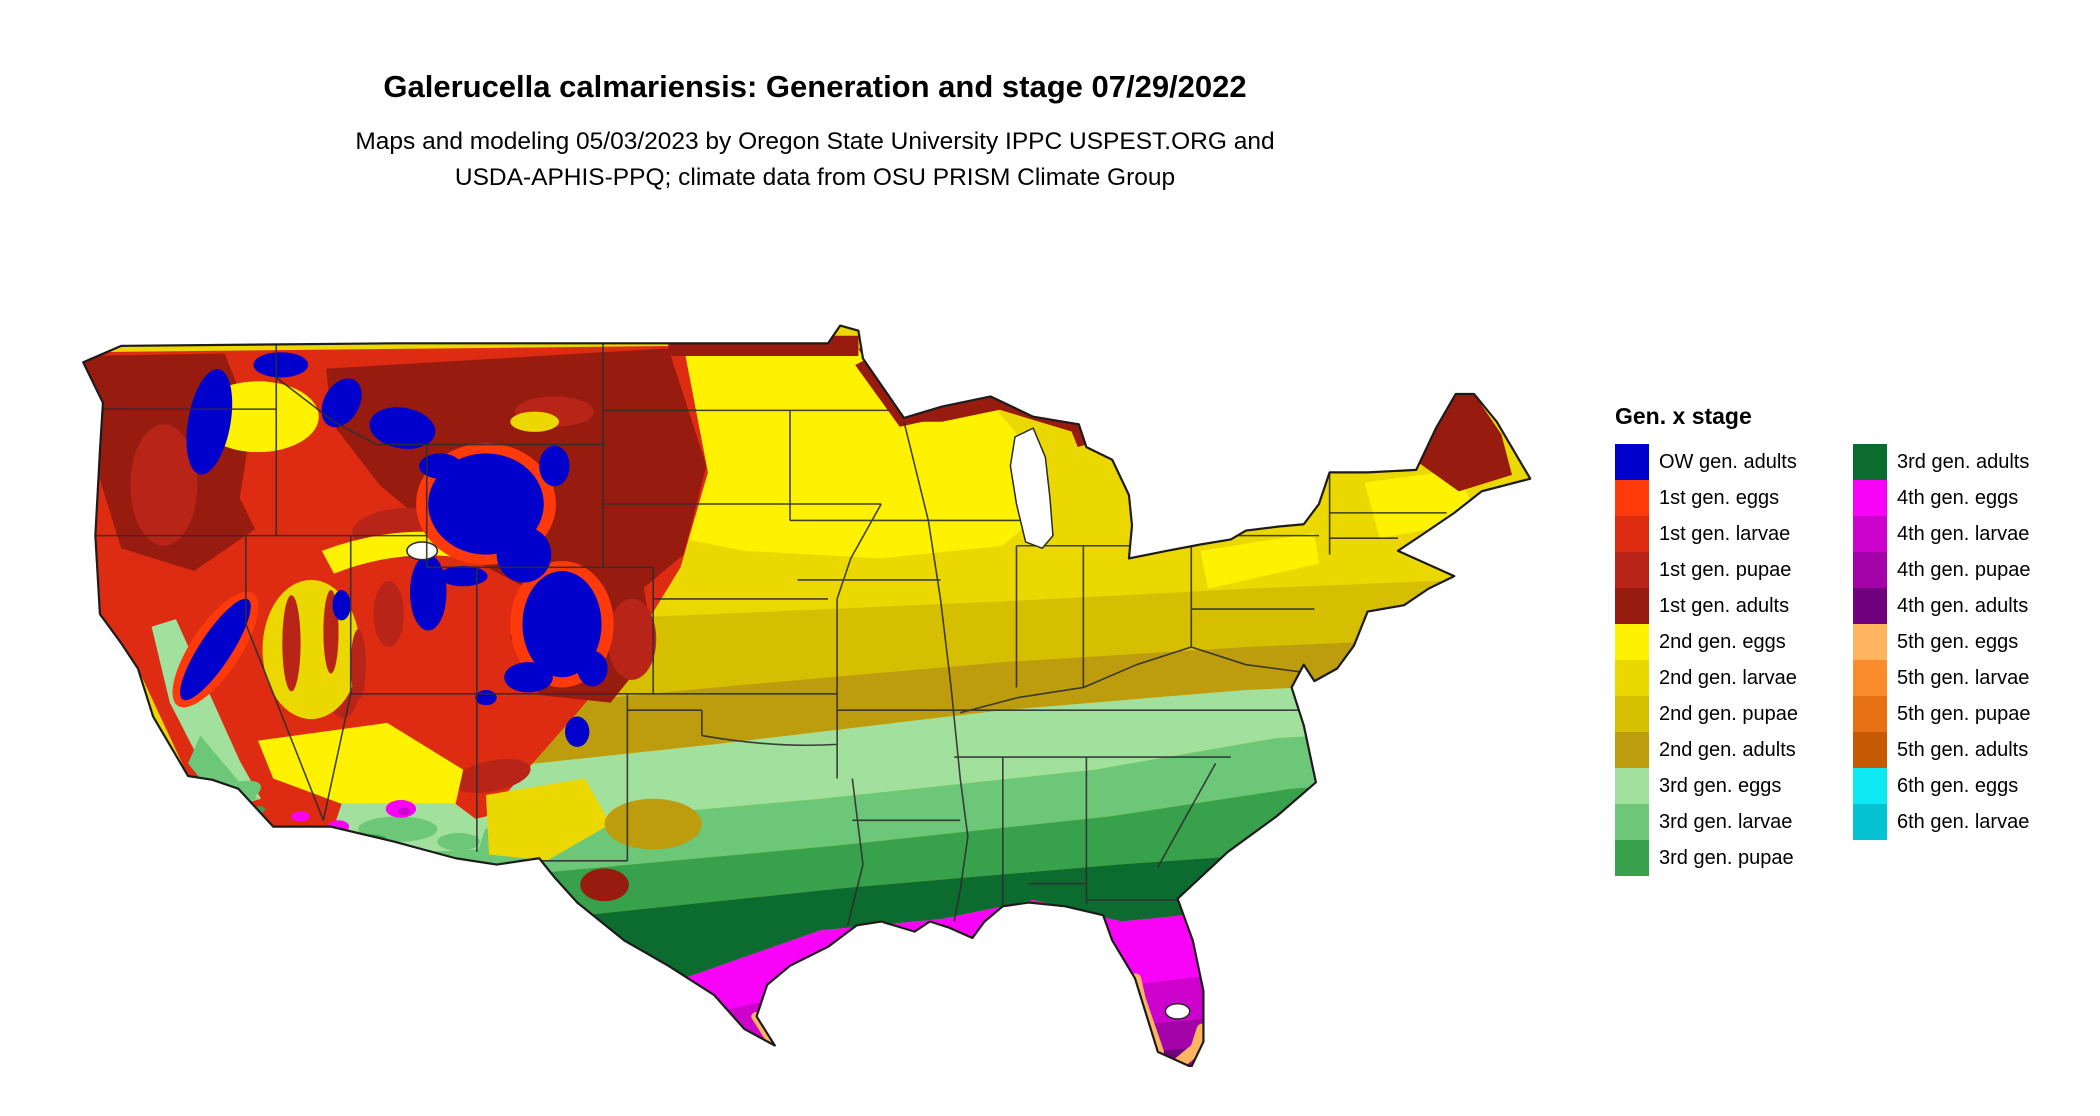 The height and width of the screenshot is (1116, 2100). I want to click on legend-item-label: 1st gen. adults, so click(1724, 606).